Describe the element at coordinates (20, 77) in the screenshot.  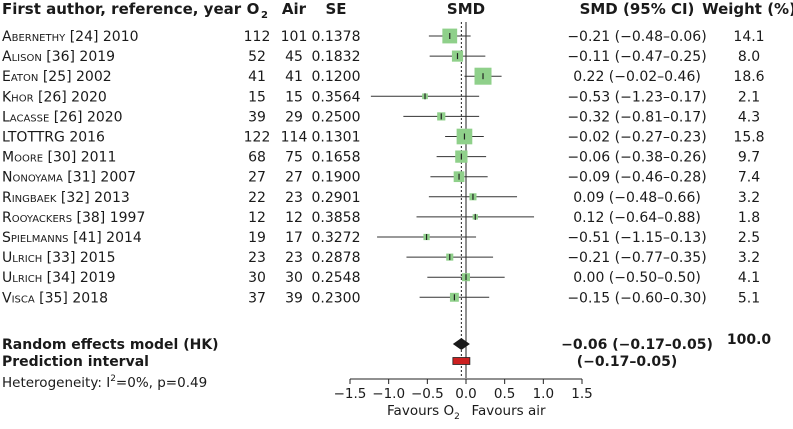
I see `study-author: Eaton` at that location.